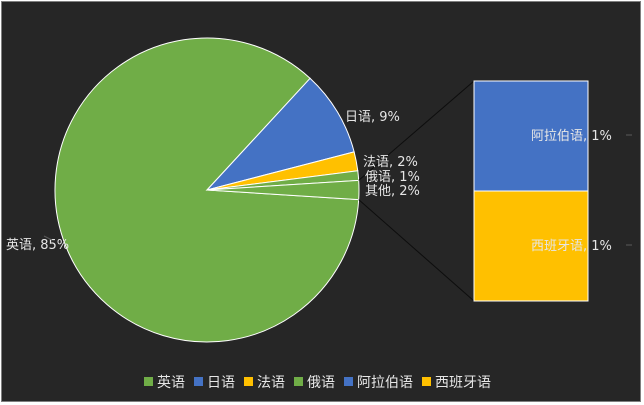  Describe the element at coordinates (571, 136) in the screenshot. I see `bar-label-e998bfe68b89e4bcafe8afad: 阿拉伯语, 1%` at that location.